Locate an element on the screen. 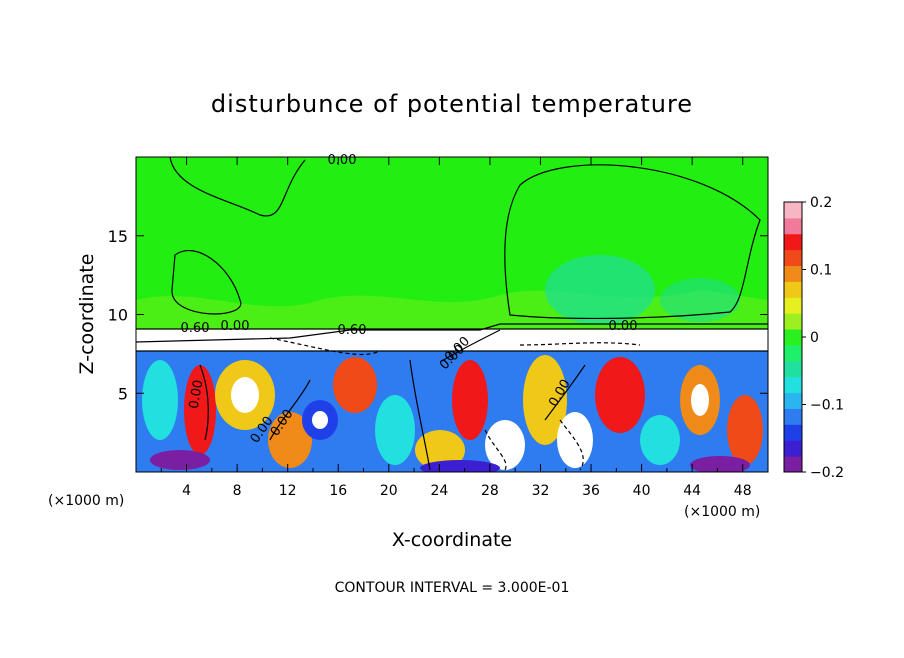  colorbar: 0.2 0.1 0 −0.1 −0.2 is located at coordinates (813, 338).